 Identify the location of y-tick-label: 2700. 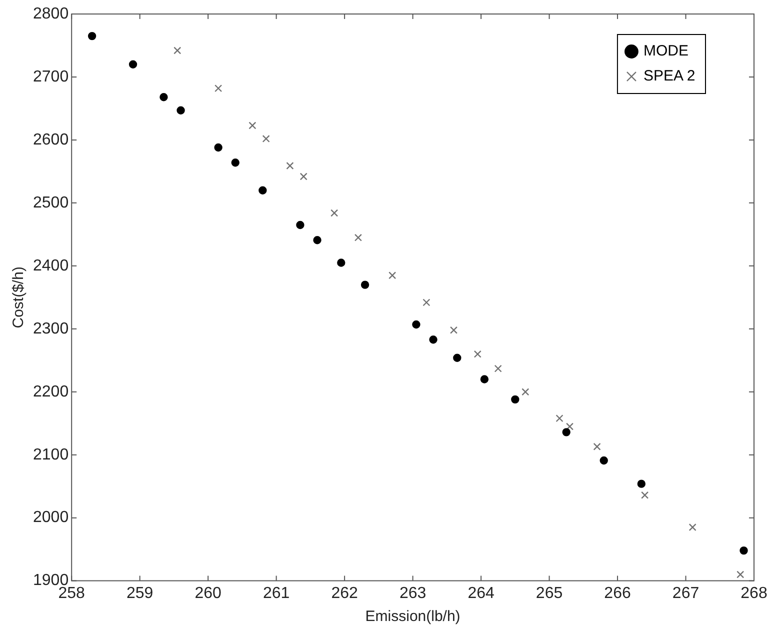
(51, 77).